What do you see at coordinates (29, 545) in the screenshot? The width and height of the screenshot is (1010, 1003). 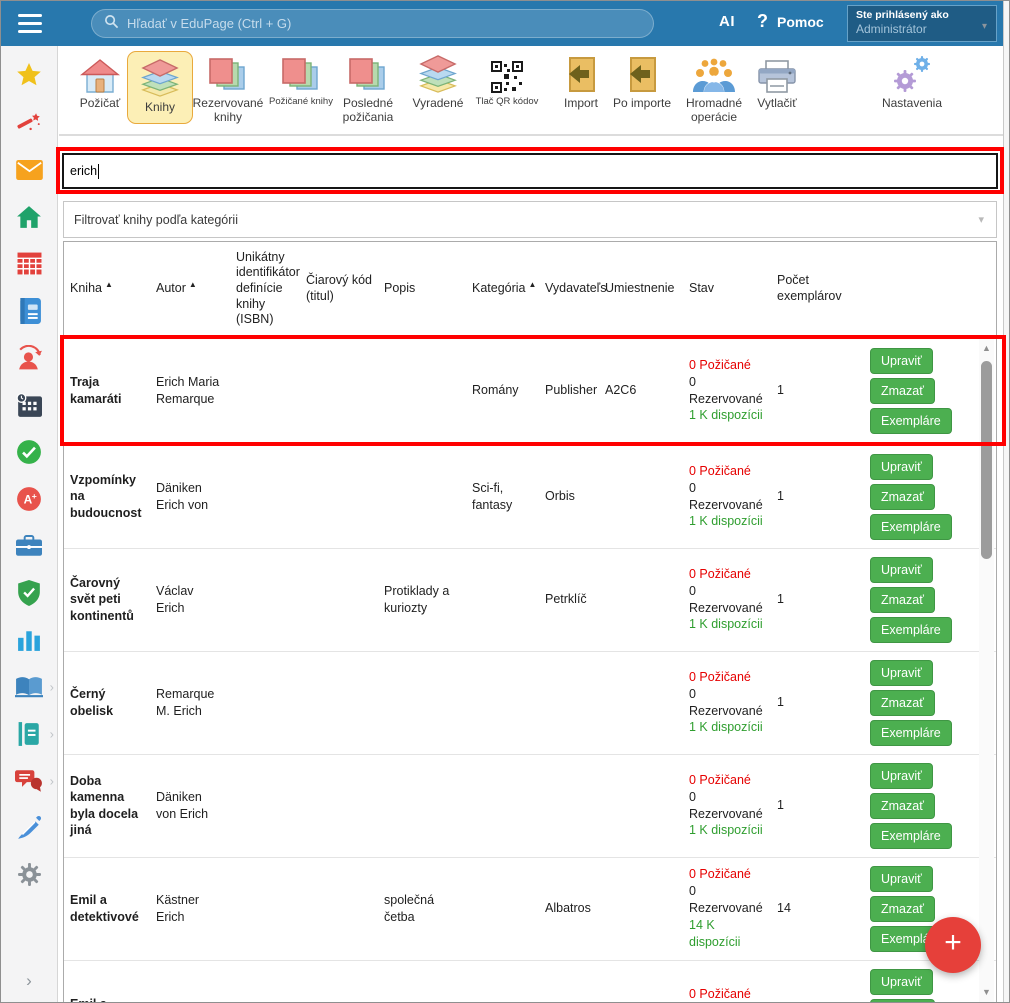 I see `sidebar-item-agenda` at bounding box center [29, 545].